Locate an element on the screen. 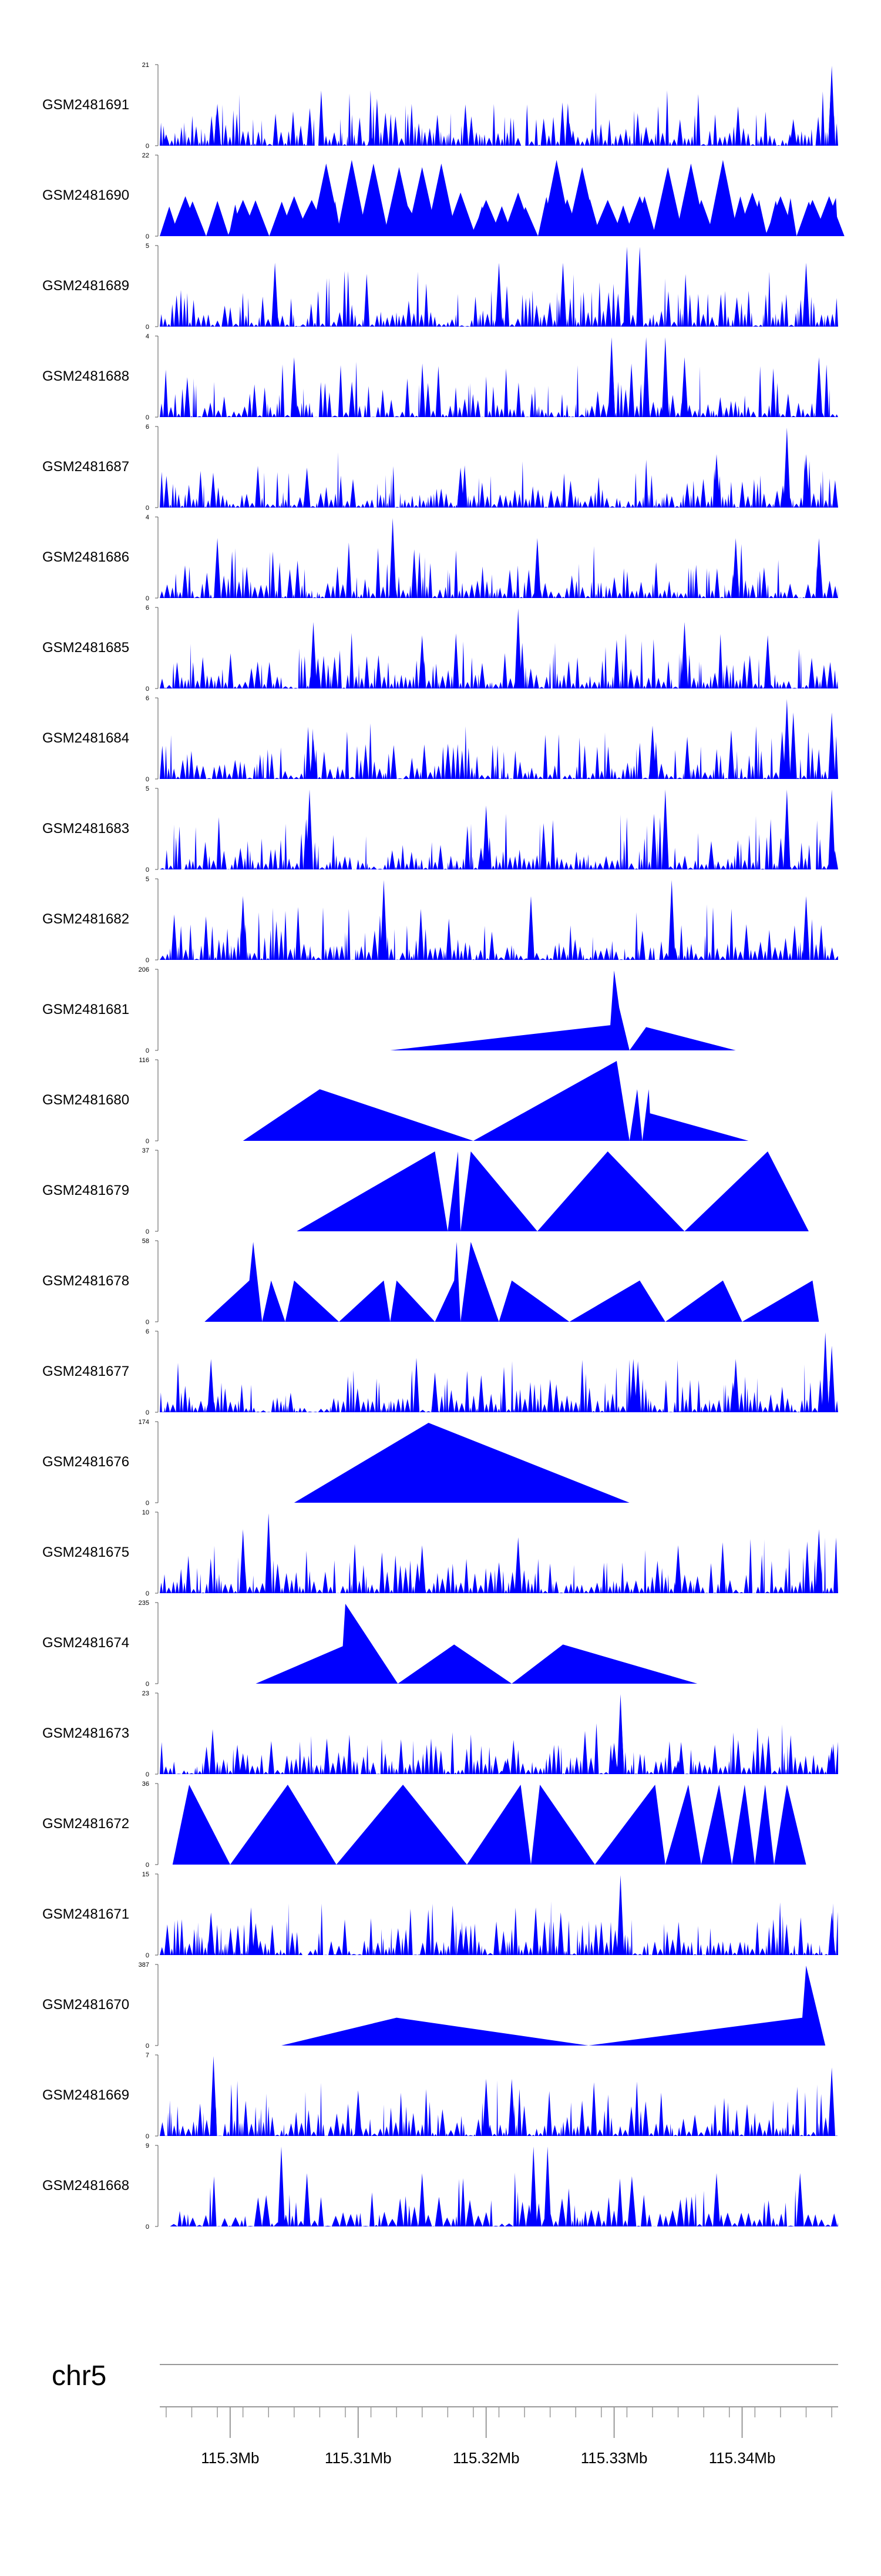 The width and height of the screenshot is (881, 2576). track-y-max-label: 37 is located at coordinates (146, 1150).